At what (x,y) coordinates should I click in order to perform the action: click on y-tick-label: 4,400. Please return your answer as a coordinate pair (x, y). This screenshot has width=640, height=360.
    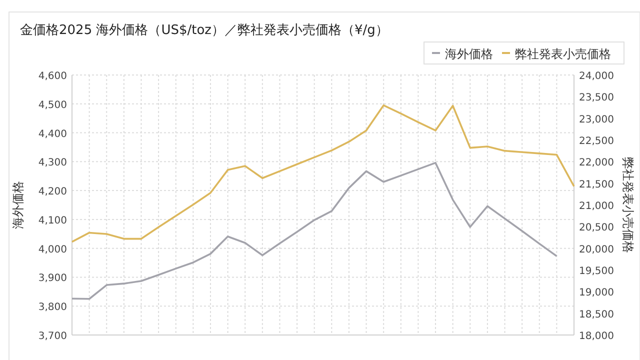
    Looking at the image, I should click on (52, 134).